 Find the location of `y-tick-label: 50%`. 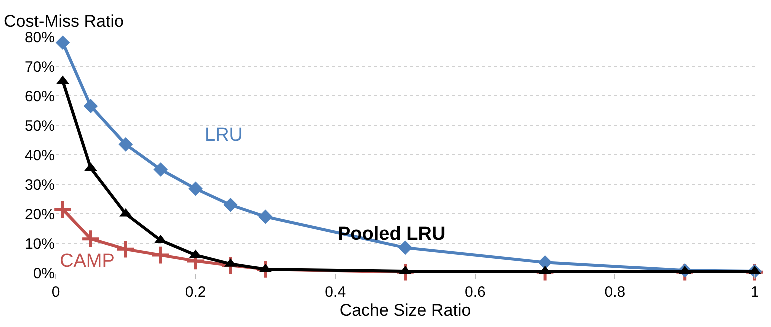

y-tick-label: 50% is located at coordinates (39, 126).